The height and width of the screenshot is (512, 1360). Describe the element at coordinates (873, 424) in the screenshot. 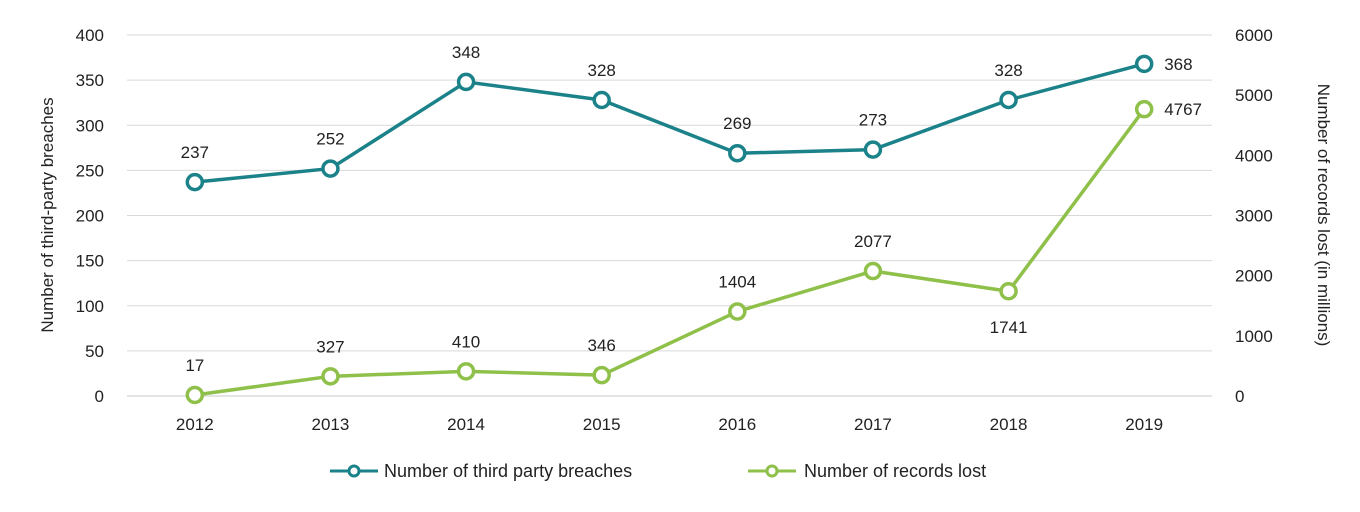

I see `x-tick-label: 2017` at that location.